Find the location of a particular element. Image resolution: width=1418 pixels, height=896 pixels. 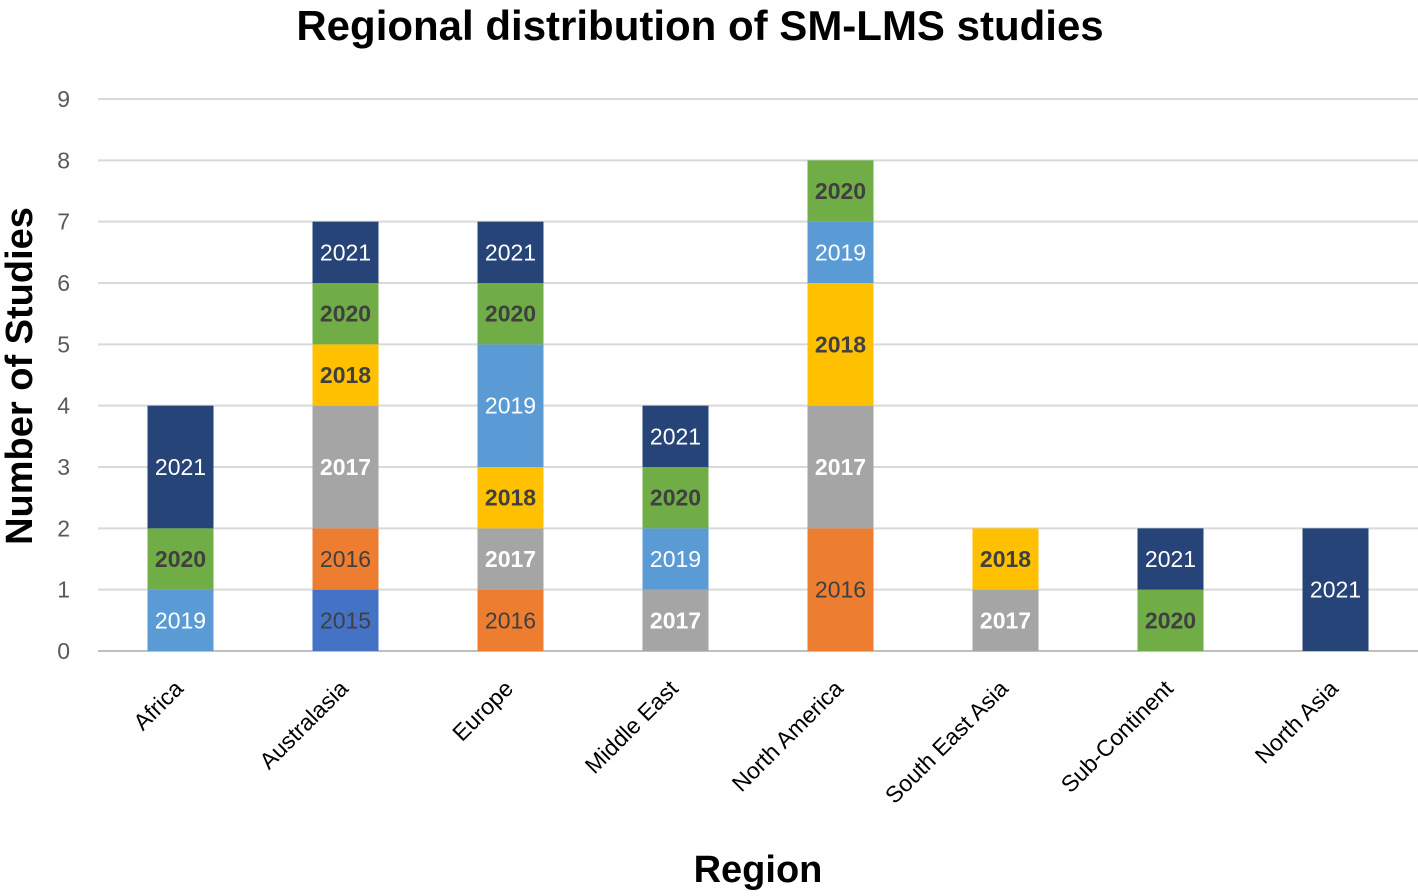

y-tick-label: 9 is located at coordinates (63, 99).